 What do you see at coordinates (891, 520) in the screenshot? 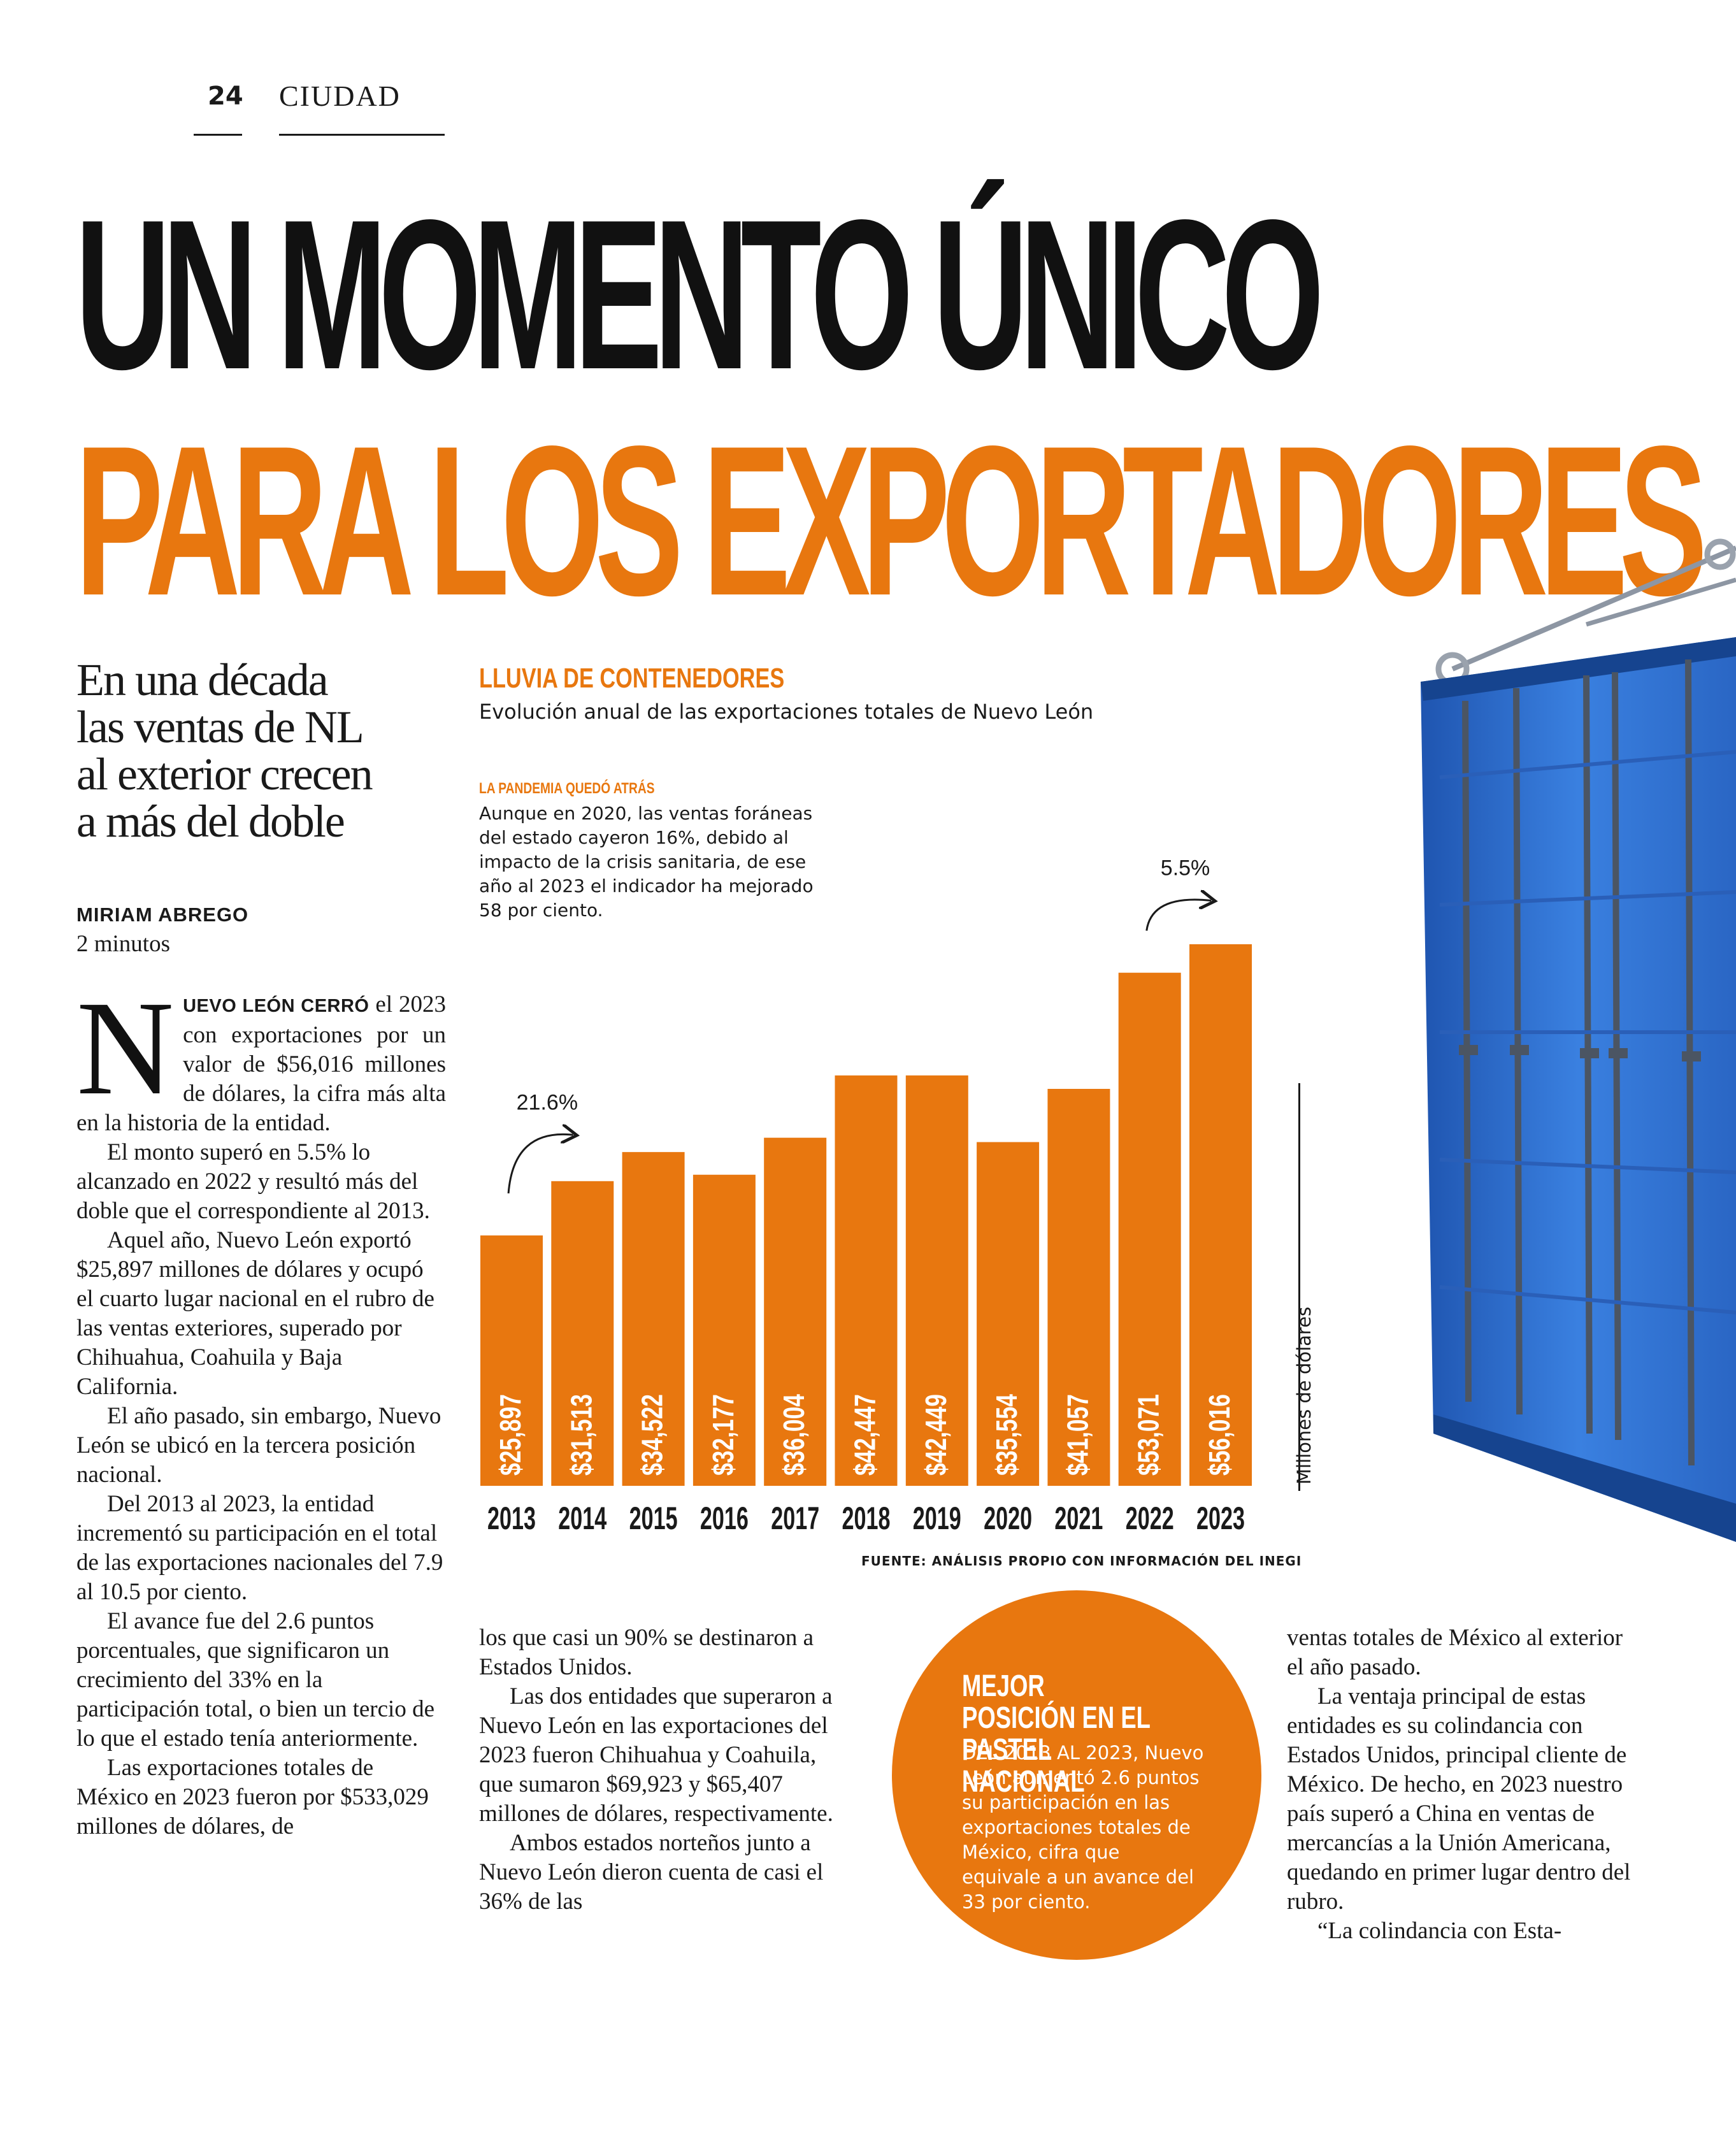
I see `headline-line-2: PARA LOS EXPORTADORES` at bounding box center [891, 520].